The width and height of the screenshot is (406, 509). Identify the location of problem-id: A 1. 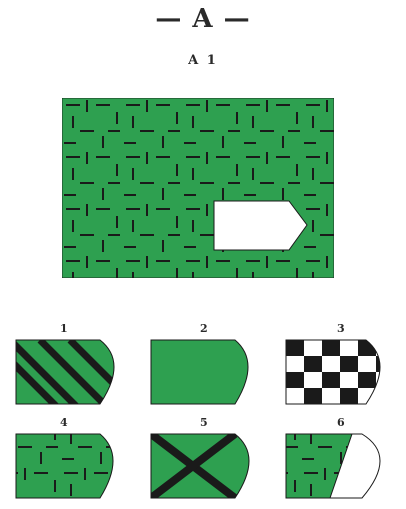
(203, 60).